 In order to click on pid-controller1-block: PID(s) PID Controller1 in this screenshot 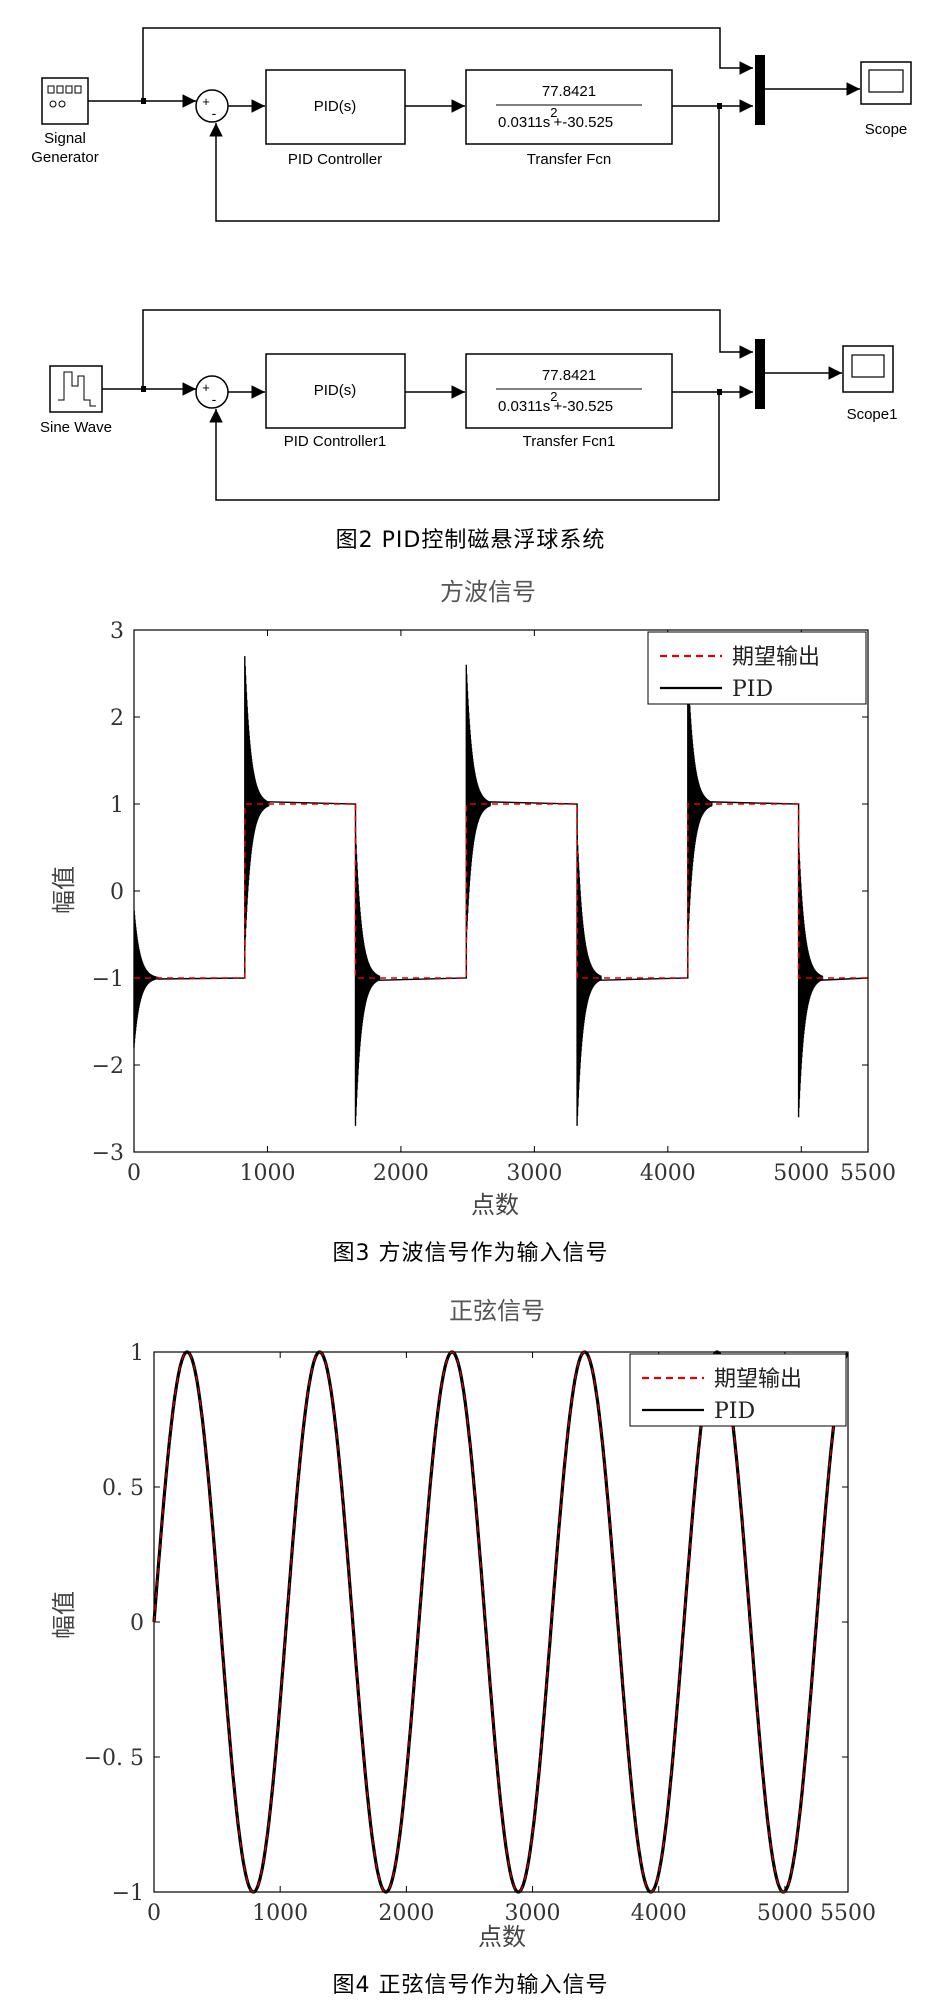, I will do `click(335, 401)`.